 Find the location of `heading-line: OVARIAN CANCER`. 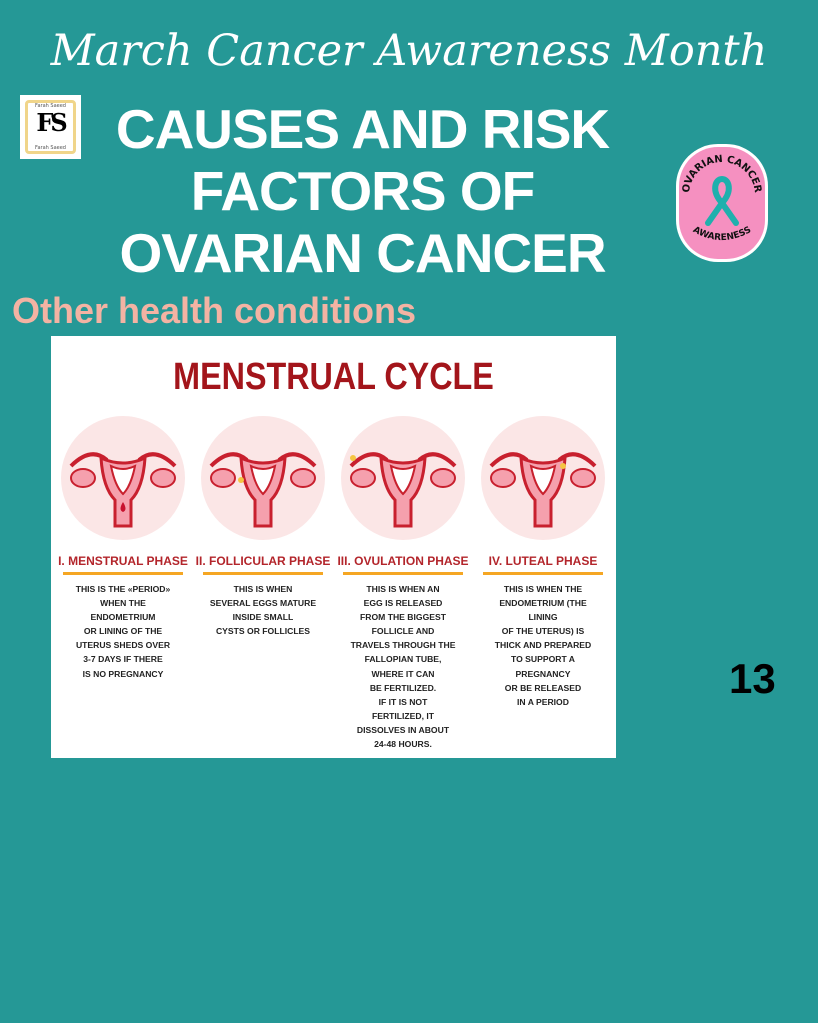

heading-line: OVARIAN CANCER is located at coordinates (362, 253).